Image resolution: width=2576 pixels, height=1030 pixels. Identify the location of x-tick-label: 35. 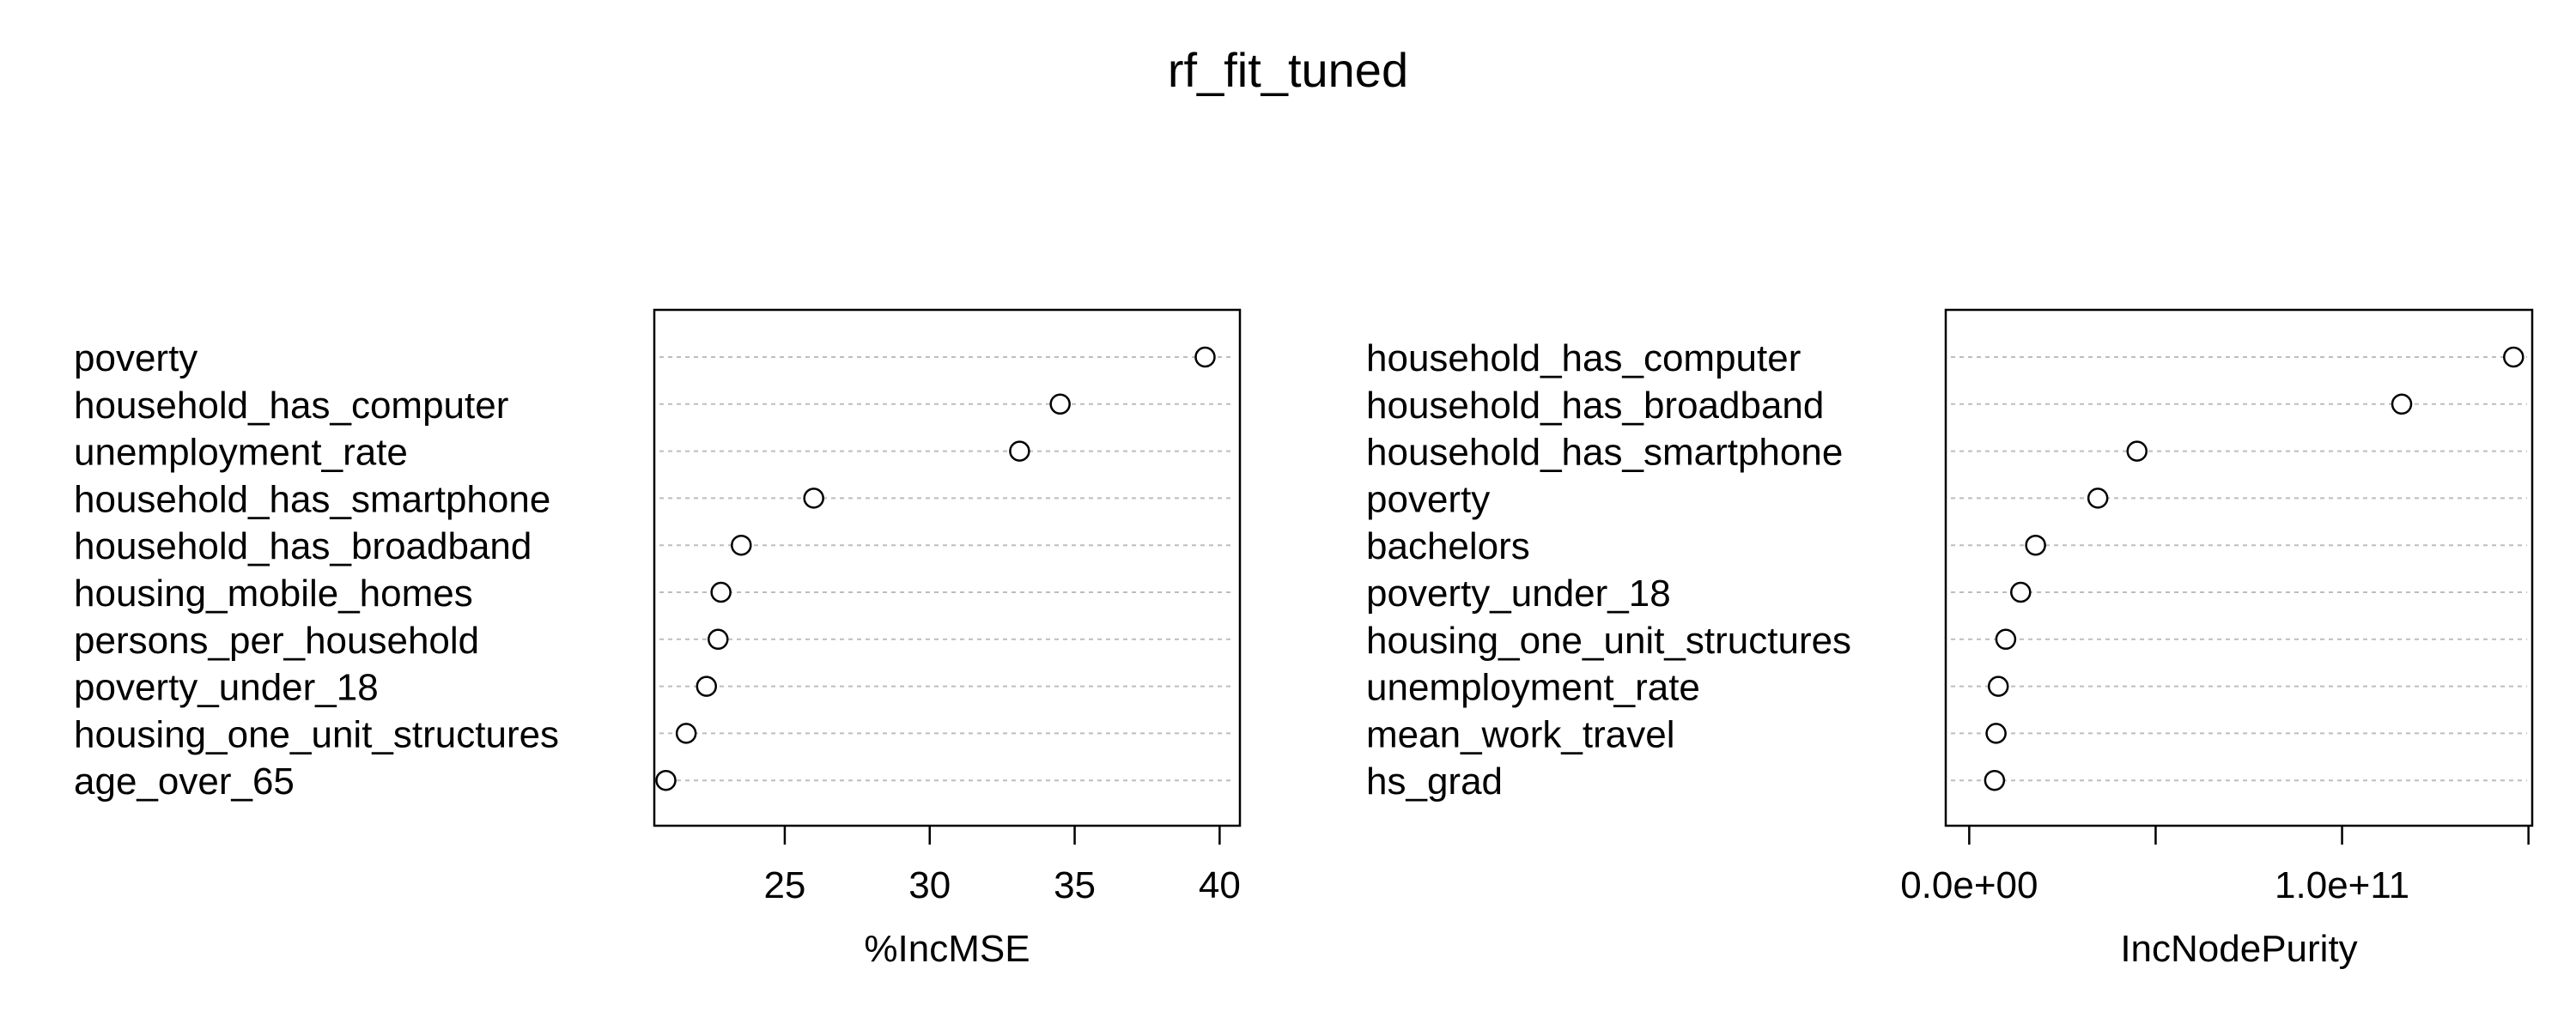
(1075, 885).